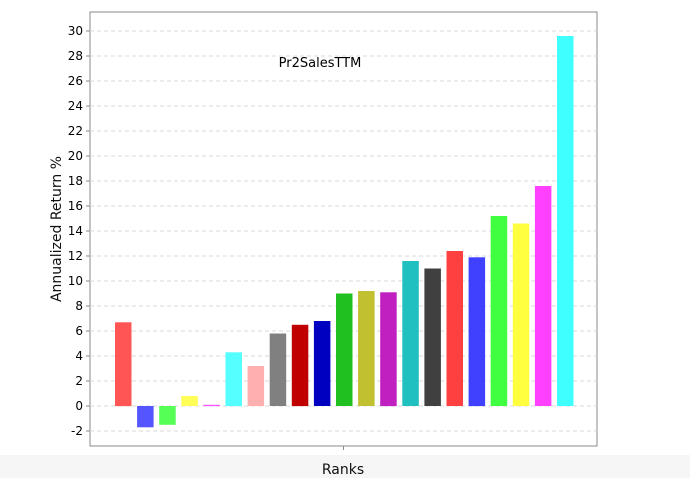 This screenshot has height=478, width=690. Describe the element at coordinates (75, 181) in the screenshot. I see `y-tick-label: 18` at that location.